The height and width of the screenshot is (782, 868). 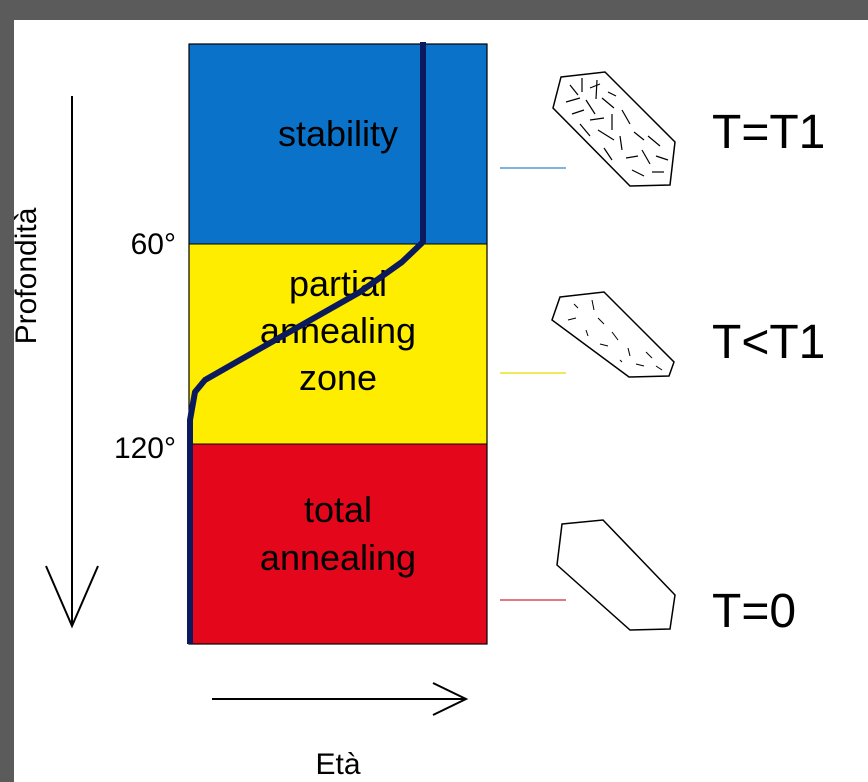 What do you see at coordinates (7, 391) in the screenshot?
I see `frame-left` at bounding box center [7, 391].